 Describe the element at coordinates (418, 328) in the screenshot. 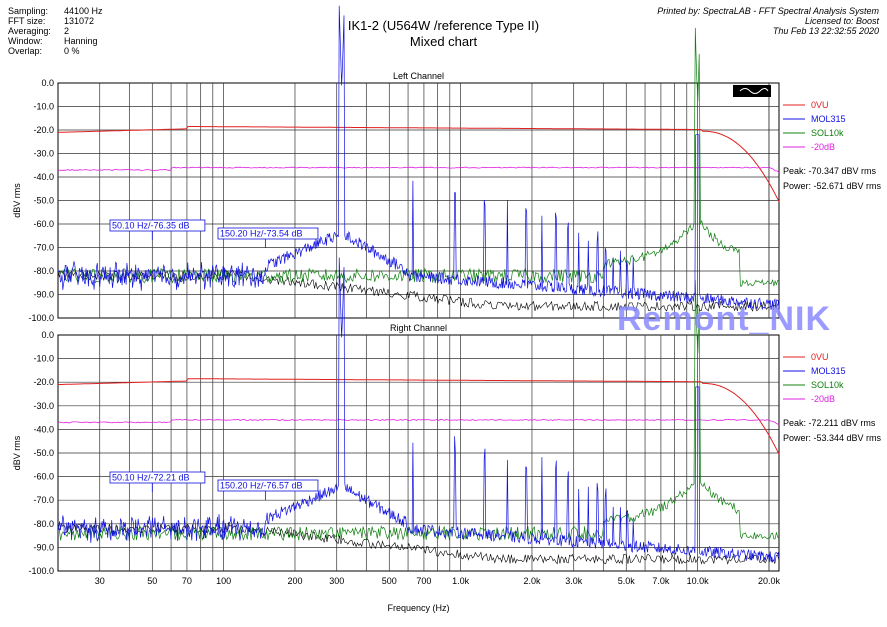

I see `panel-title: Right Channel` at that location.